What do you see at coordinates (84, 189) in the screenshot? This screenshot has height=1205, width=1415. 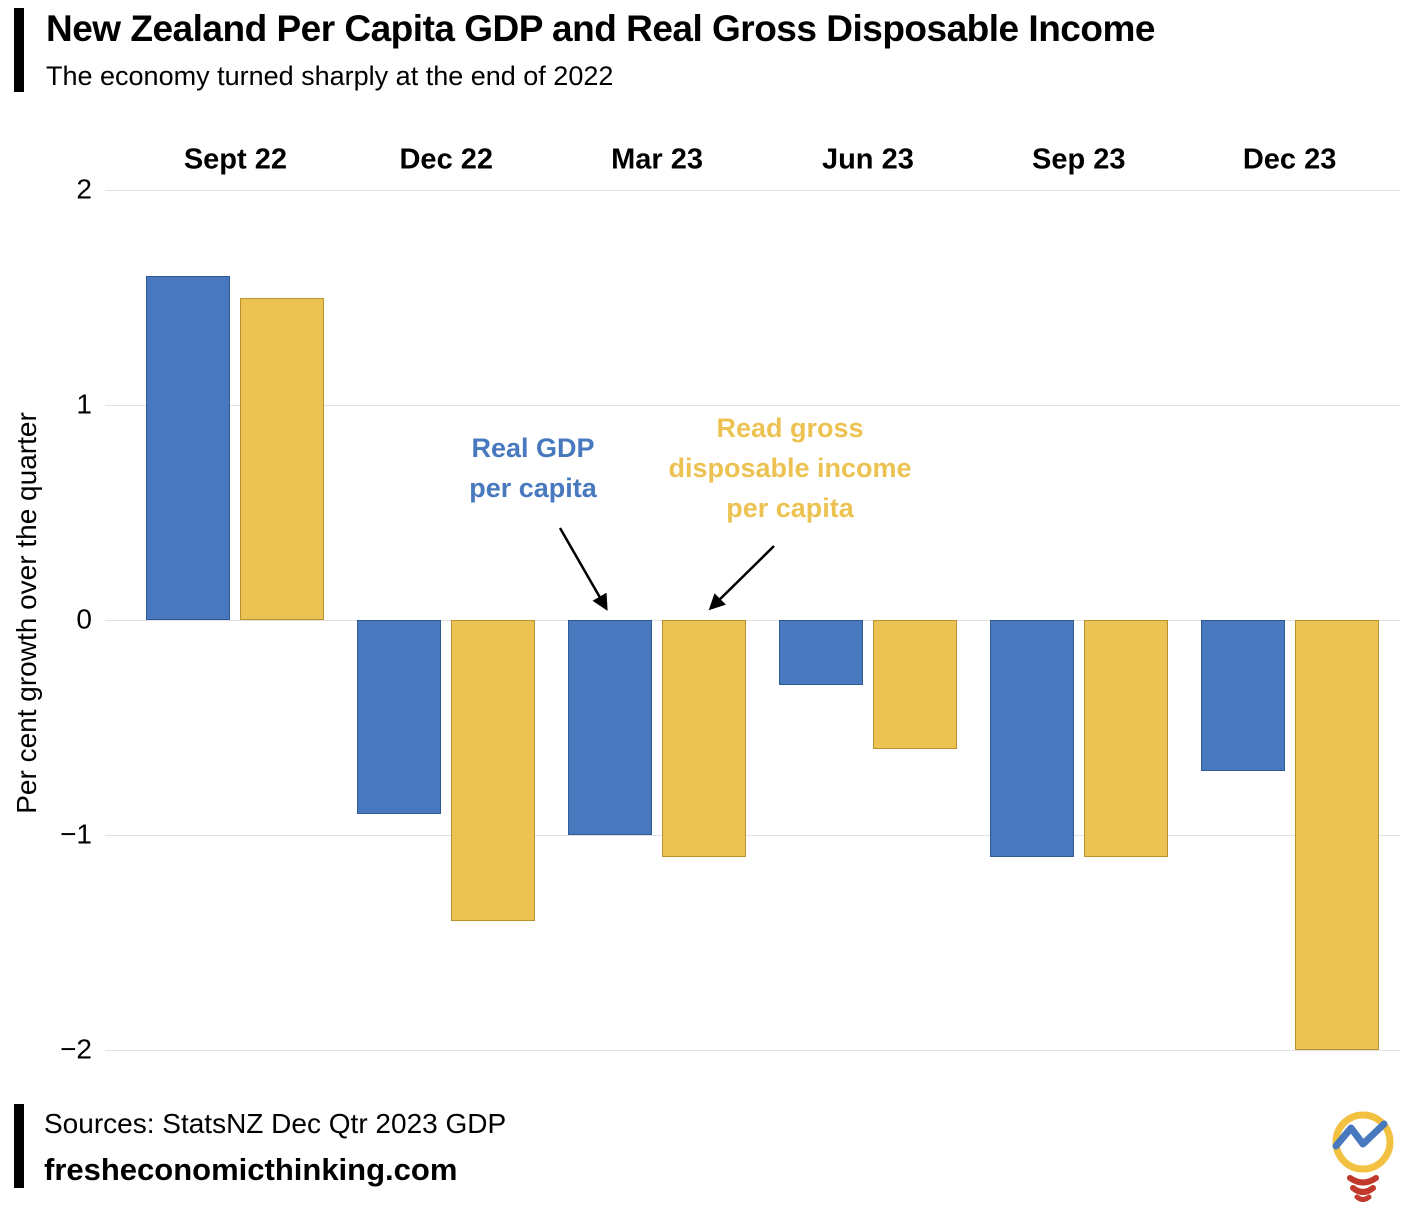 I see `y-tick-label: 2` at bounding box center [84, 189].